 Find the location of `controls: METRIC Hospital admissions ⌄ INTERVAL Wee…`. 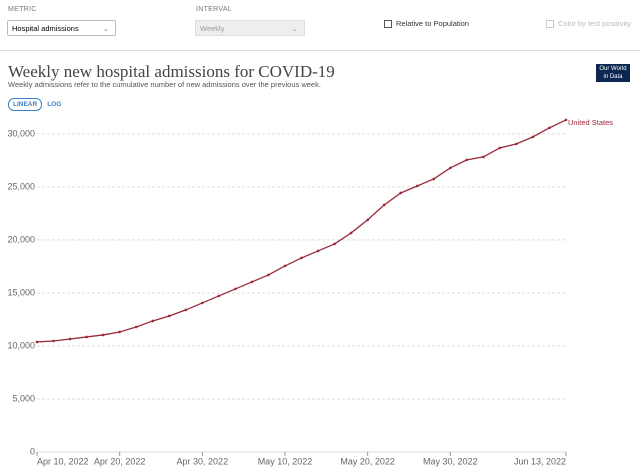

controls: METRIC Hospital admissions ⌄ INTERVAL Wee… is located at coordinates (320, 25).